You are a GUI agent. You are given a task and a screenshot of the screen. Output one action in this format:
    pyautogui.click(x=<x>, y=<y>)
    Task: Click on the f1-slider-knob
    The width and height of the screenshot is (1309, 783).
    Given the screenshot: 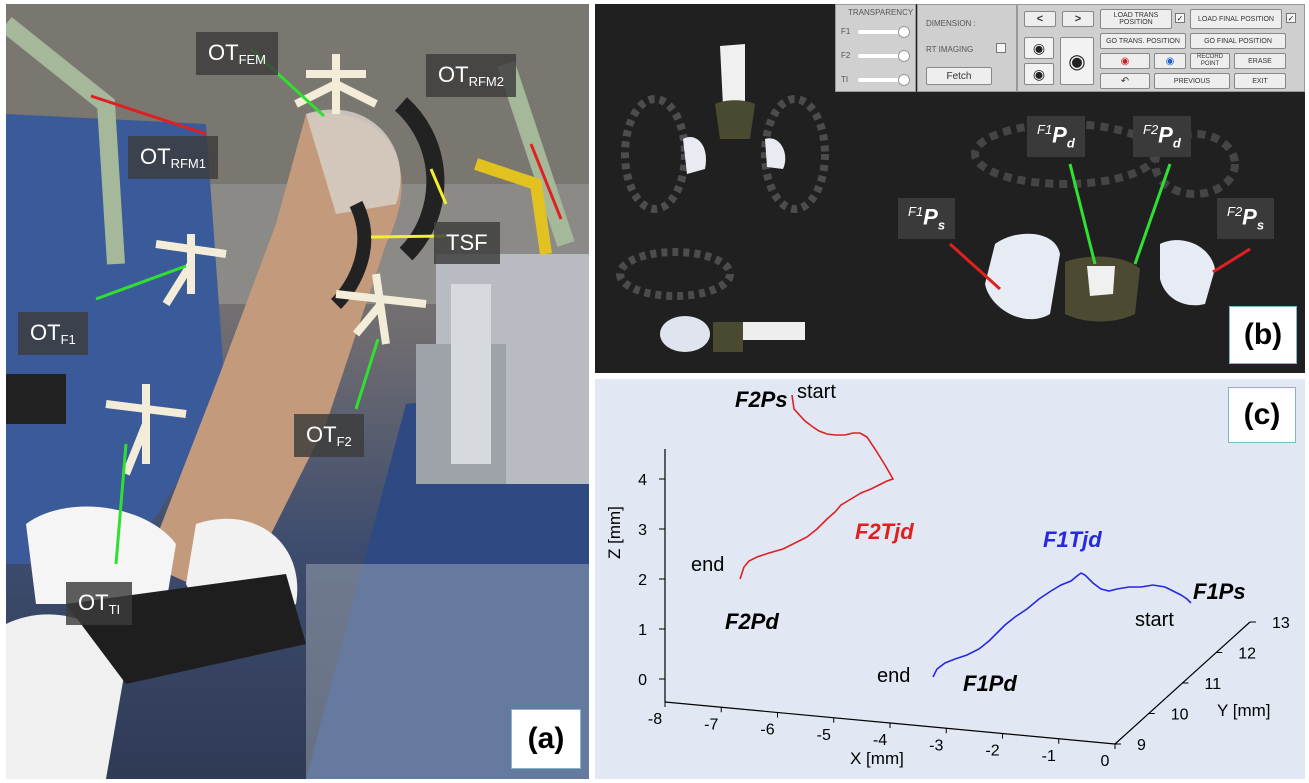 What is the action you would take?
    pyautogui.click(x=904, y=32)
    